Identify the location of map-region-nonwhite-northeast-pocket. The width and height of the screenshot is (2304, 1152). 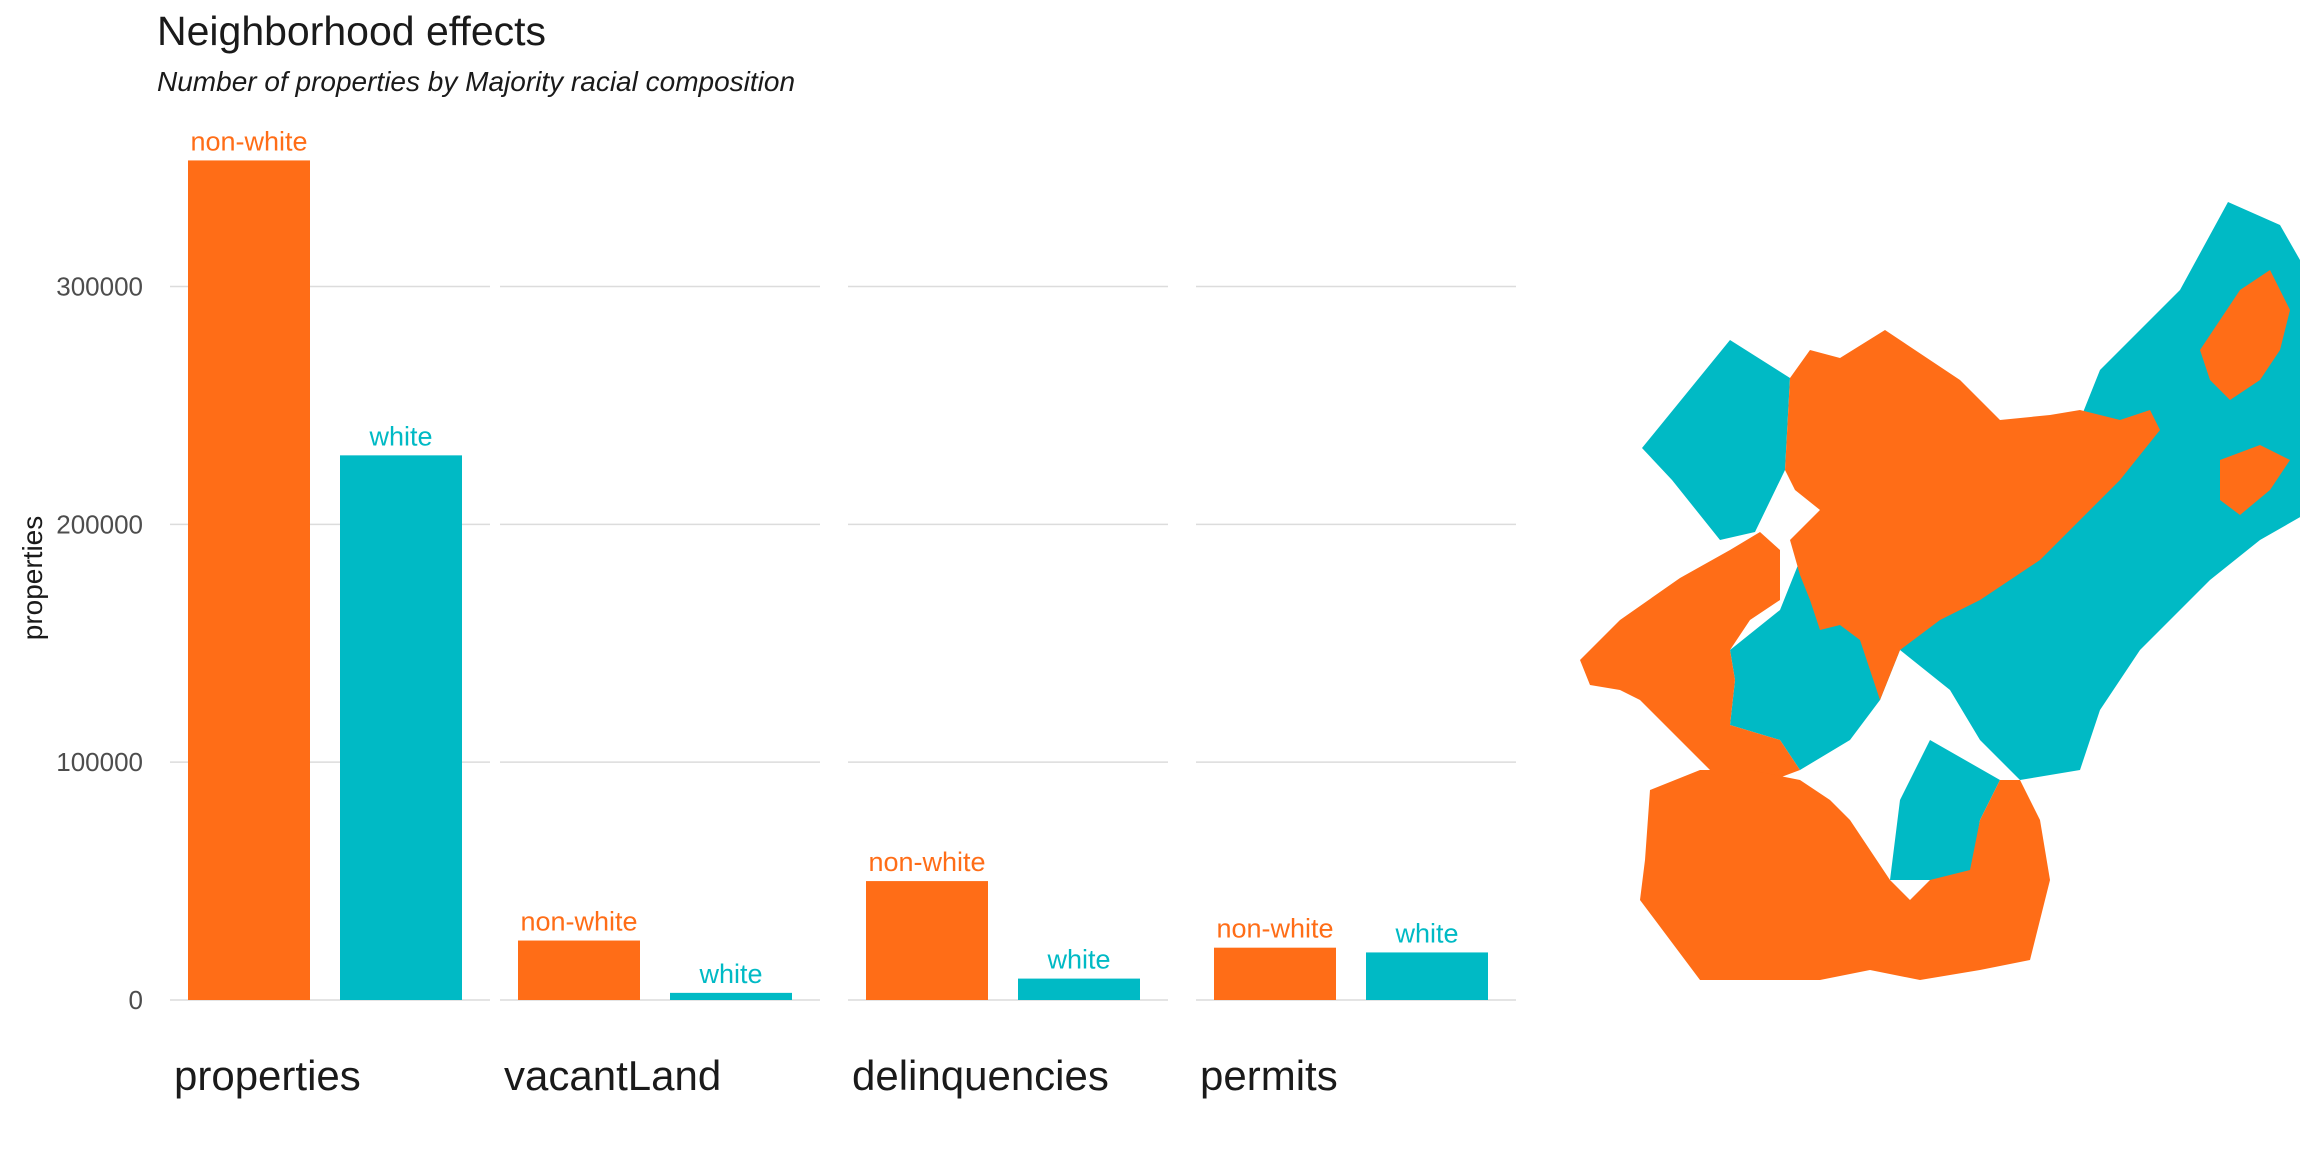
(2245, 335).